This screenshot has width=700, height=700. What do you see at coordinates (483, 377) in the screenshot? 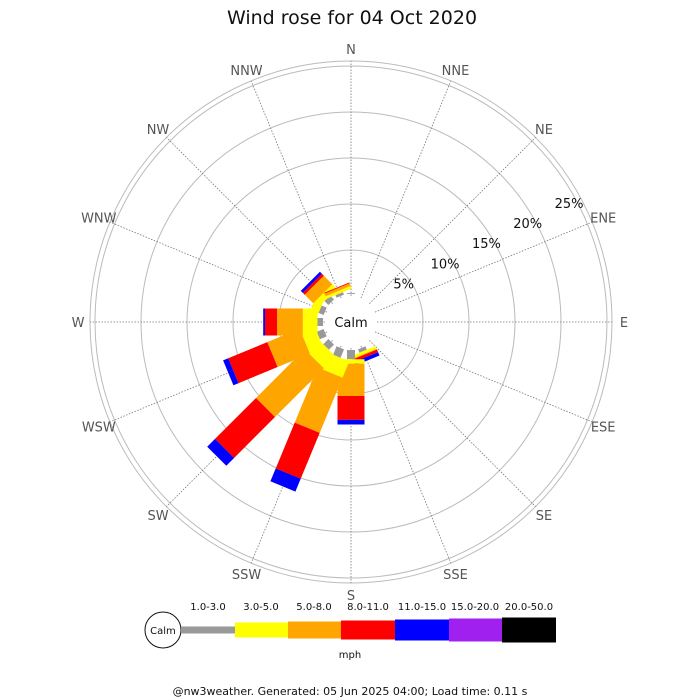
I see `spoke-ese` at bounding box center [483, 377].